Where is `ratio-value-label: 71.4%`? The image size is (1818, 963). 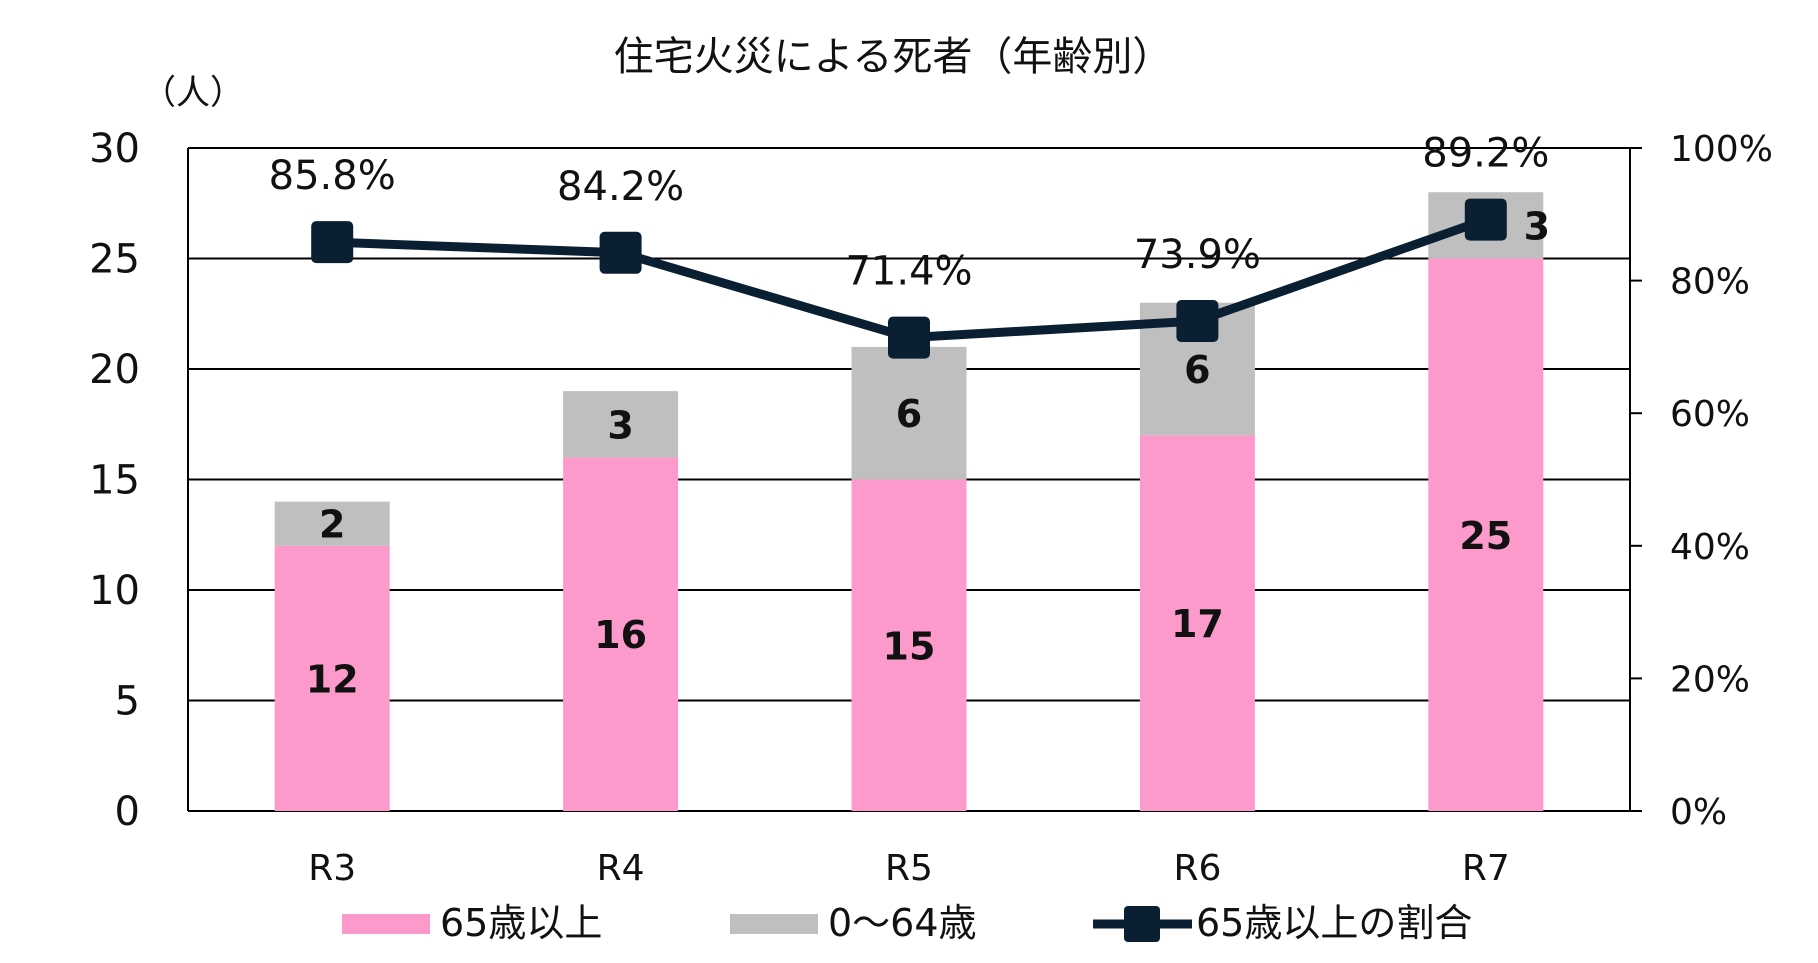
ratio-value-label: 71.4% is located at coordinates (908, 272).